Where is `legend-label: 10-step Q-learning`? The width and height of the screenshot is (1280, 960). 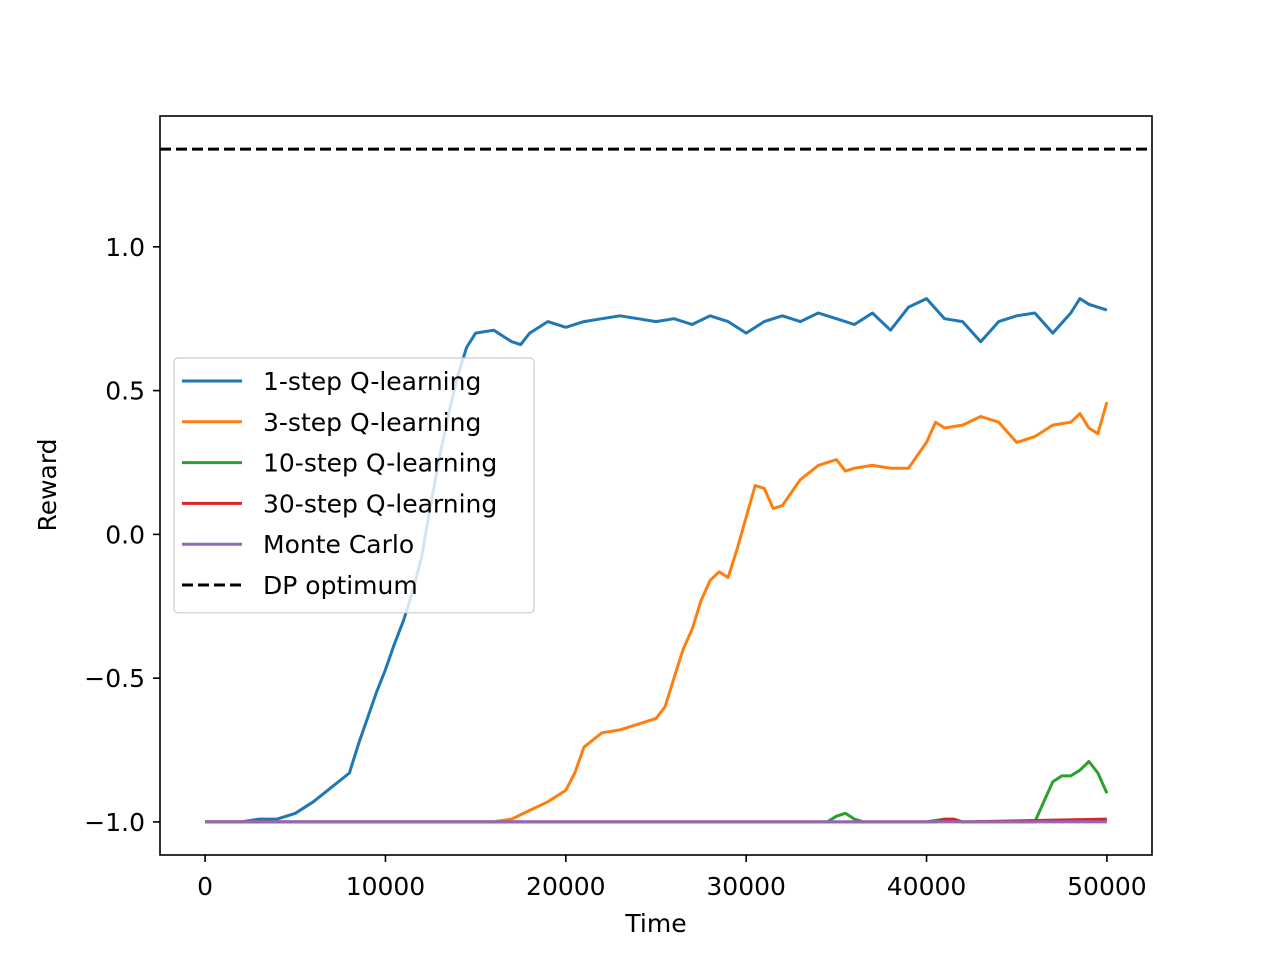 legend-label: 10-step Q-learning is located at coordinates (380, 463).